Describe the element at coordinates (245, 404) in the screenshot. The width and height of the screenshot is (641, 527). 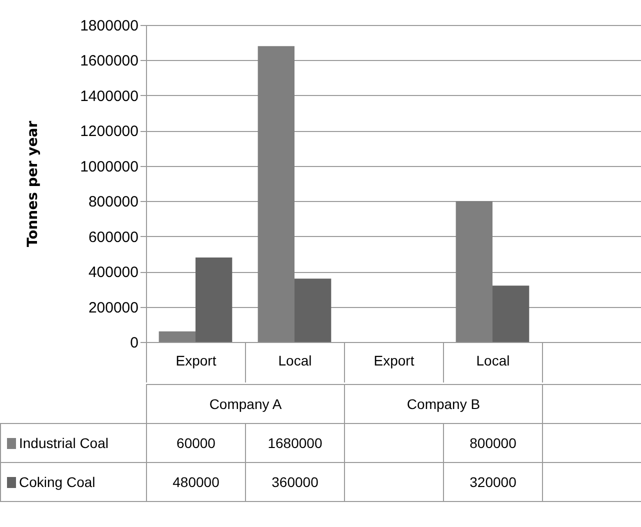
I see `text: Company A` at that location.